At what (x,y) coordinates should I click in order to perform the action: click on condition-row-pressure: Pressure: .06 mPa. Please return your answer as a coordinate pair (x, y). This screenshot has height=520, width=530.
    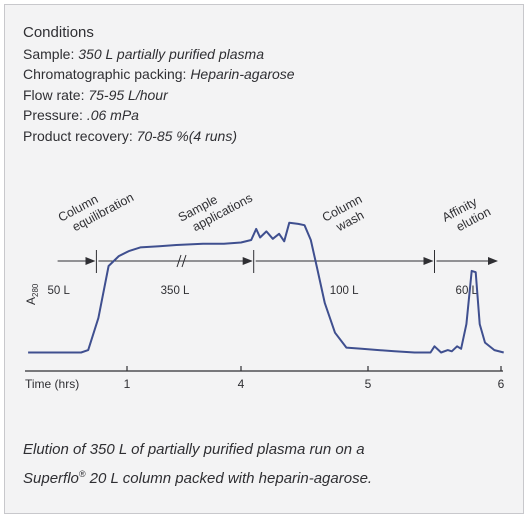
    Looking at the image, I should click on (159, 115).